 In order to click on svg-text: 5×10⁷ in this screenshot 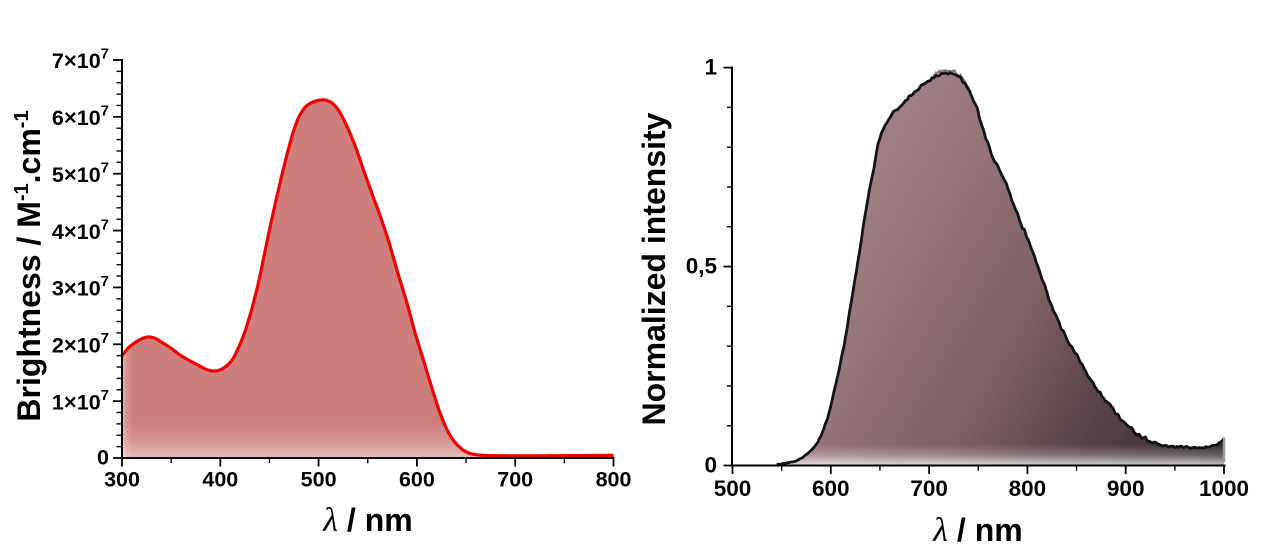, I will do `click(80, 173)`.